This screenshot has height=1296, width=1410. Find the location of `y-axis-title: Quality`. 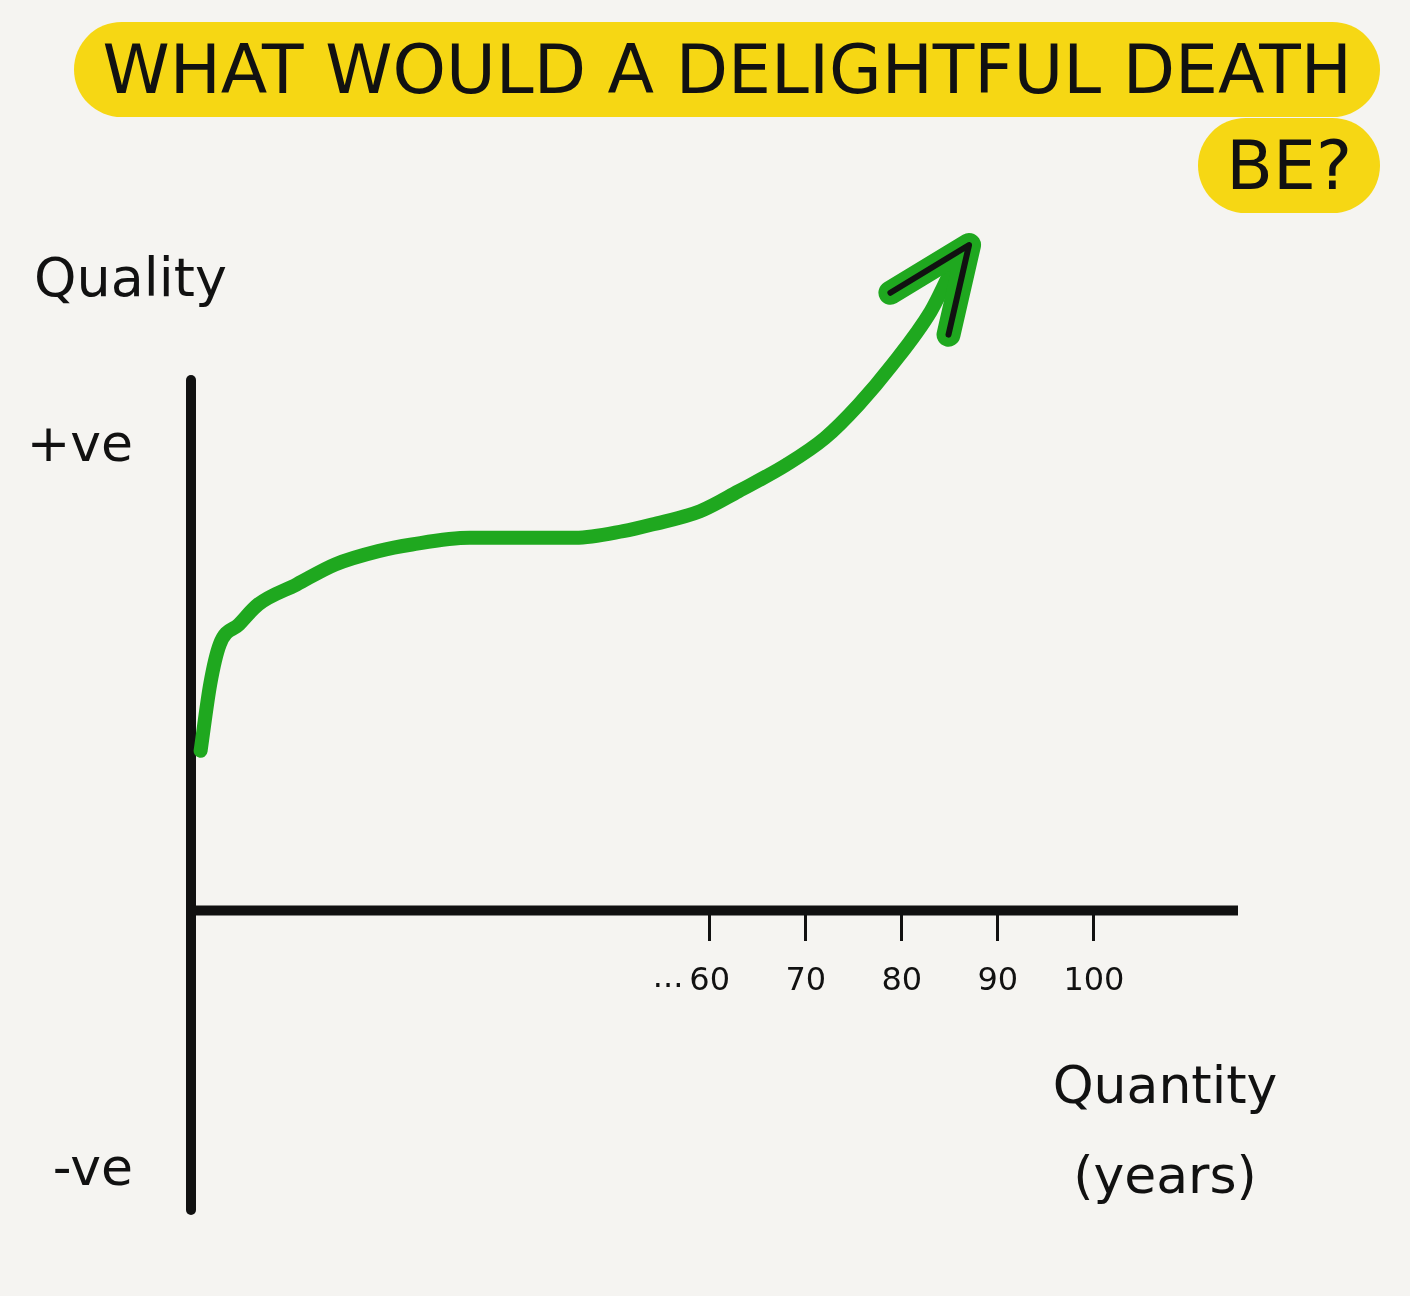

y-axis-title: Quality is located at coordinates (130, 277).